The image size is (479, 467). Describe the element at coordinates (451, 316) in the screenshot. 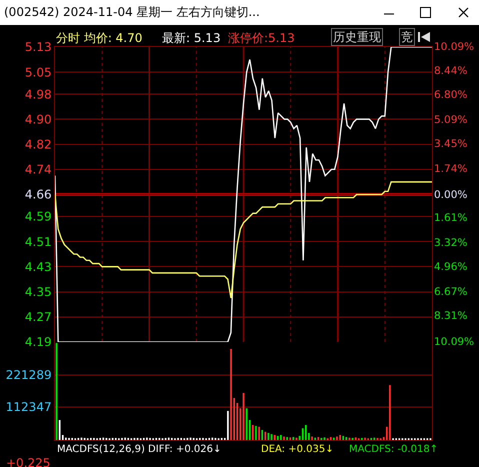

I see `y2-tick-label: 8.31%` at that location.